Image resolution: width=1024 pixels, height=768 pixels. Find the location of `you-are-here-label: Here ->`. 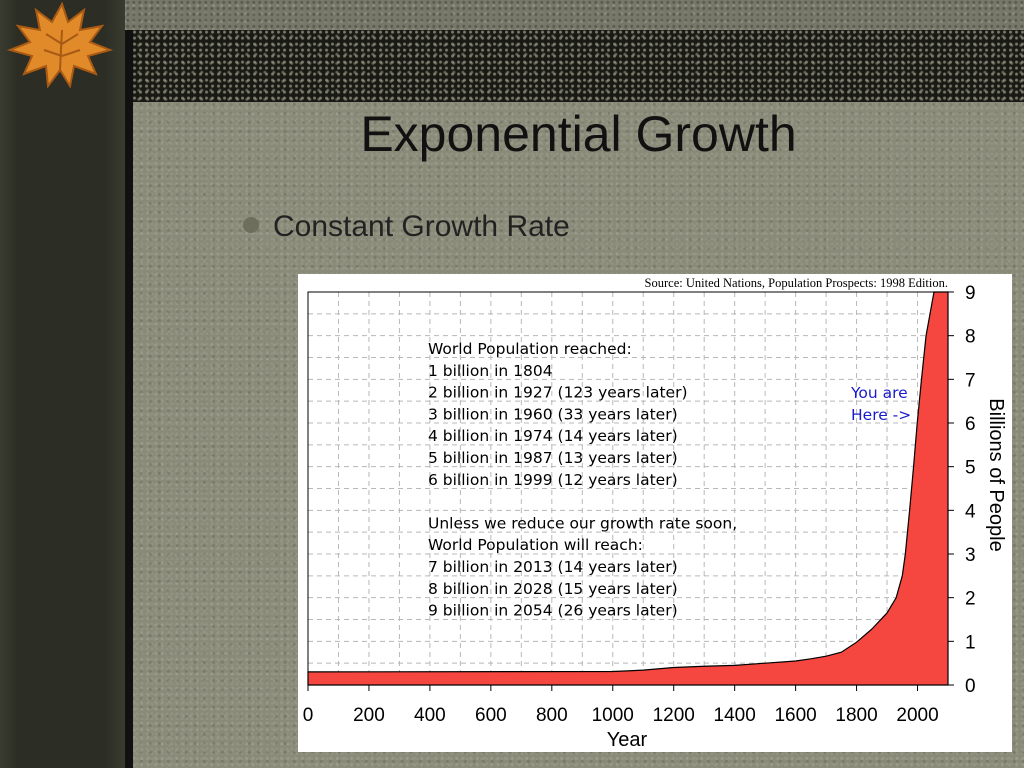

you-are-here-label: Here -> is located at coordinates (881, 415).